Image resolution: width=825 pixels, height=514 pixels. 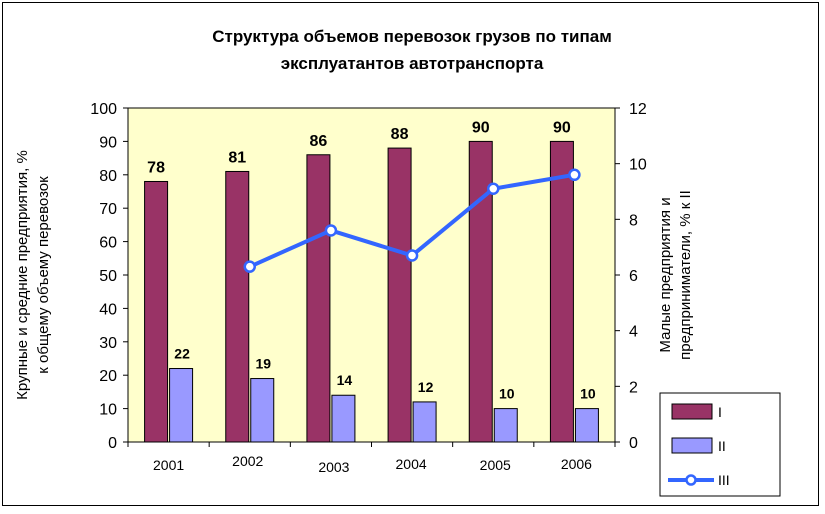 I want to click on line-point-III-2006, so click(x=574, y=175).